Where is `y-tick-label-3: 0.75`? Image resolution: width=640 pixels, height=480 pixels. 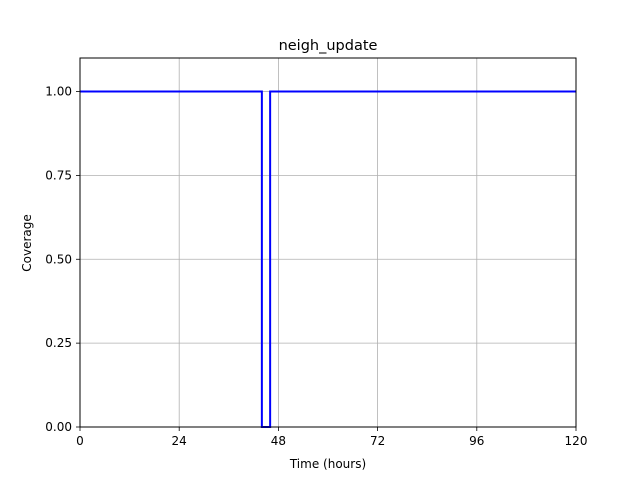
y-tick-label-3: 0.75 is located at coordinates (58, 175).